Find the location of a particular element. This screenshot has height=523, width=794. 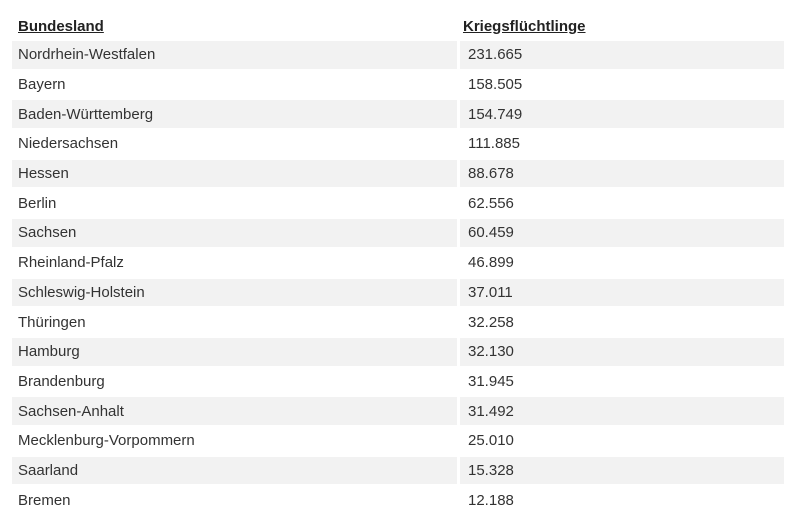

state-name-cell: Rheinland-Pfalz is located at coordinates (71, 263).